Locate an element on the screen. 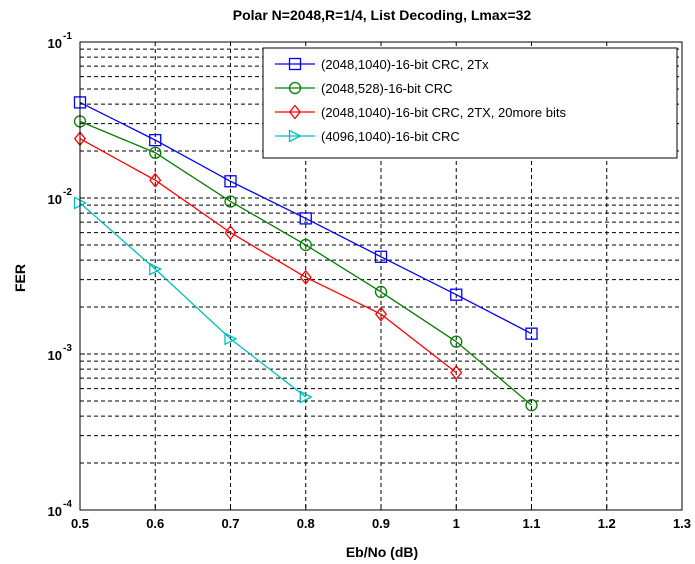 This screenshot has width=695, height=564. x-tick-label: 0.6 is located at coordinates (155, 523).